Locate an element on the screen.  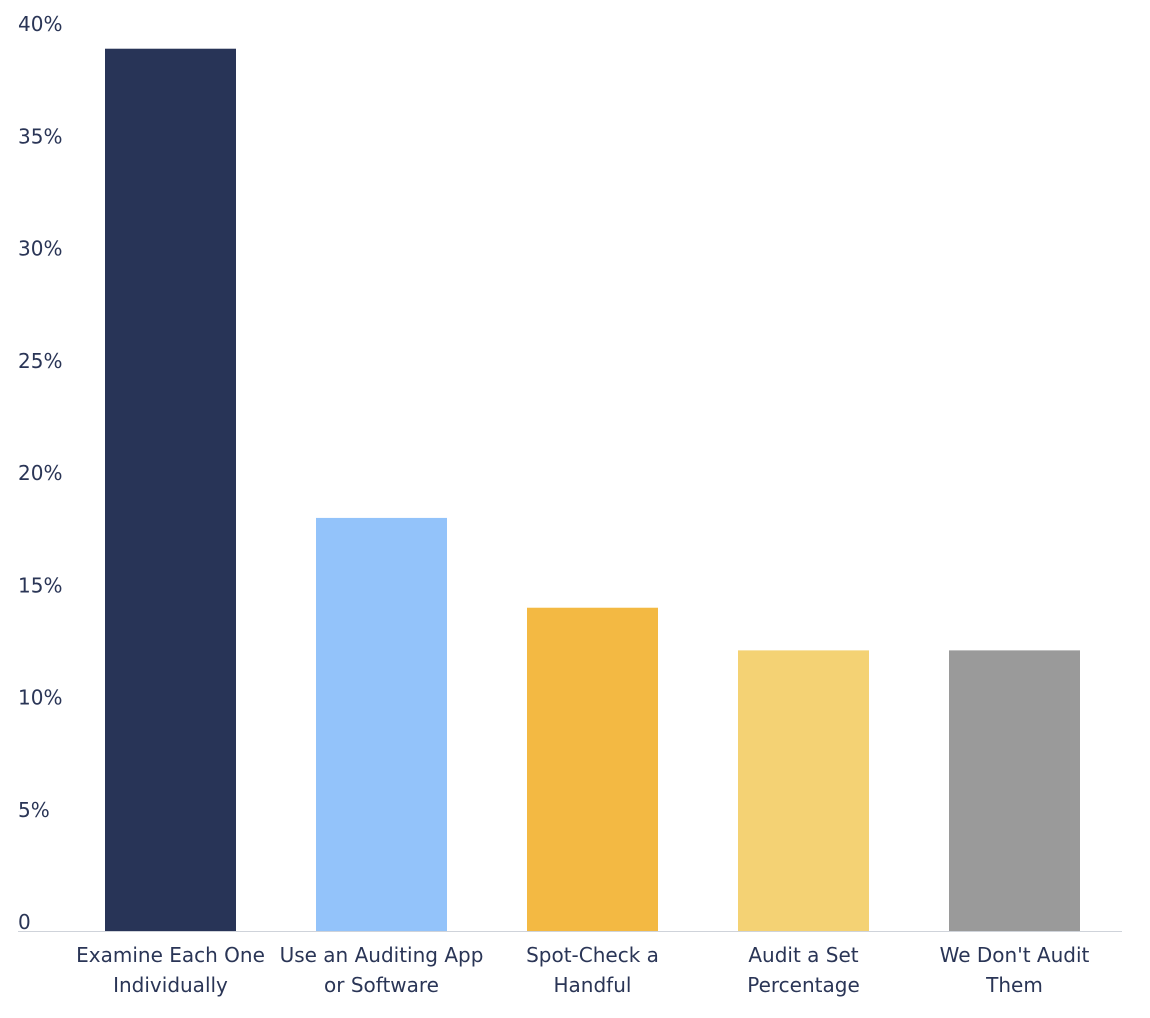
x-tick-label: Examine Each One Individually is located at coordinates (170, 970).